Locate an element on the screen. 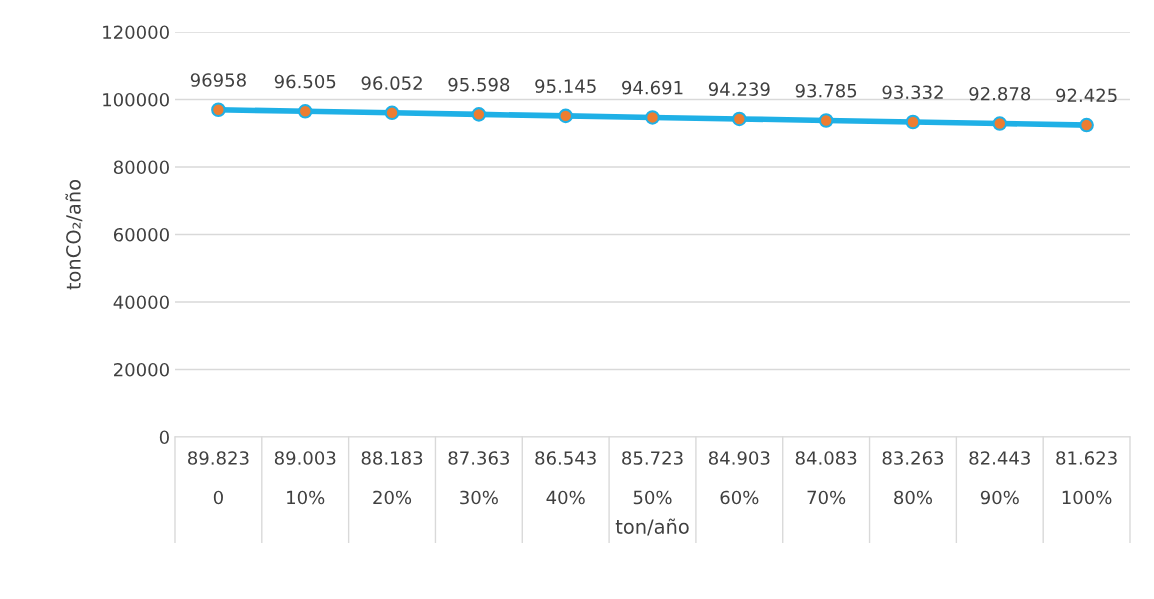  y-tick-label: 80000 is located at coordinates (141, 167).